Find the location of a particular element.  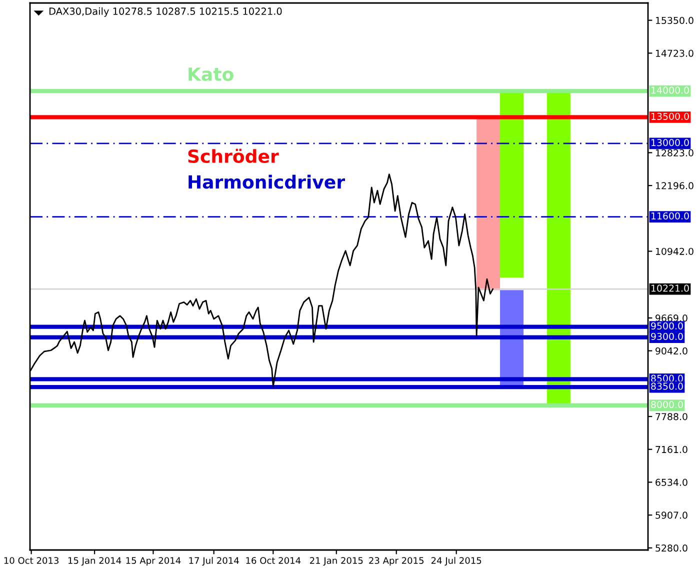

annotation: Schröder is located at coordinates (233, 156).